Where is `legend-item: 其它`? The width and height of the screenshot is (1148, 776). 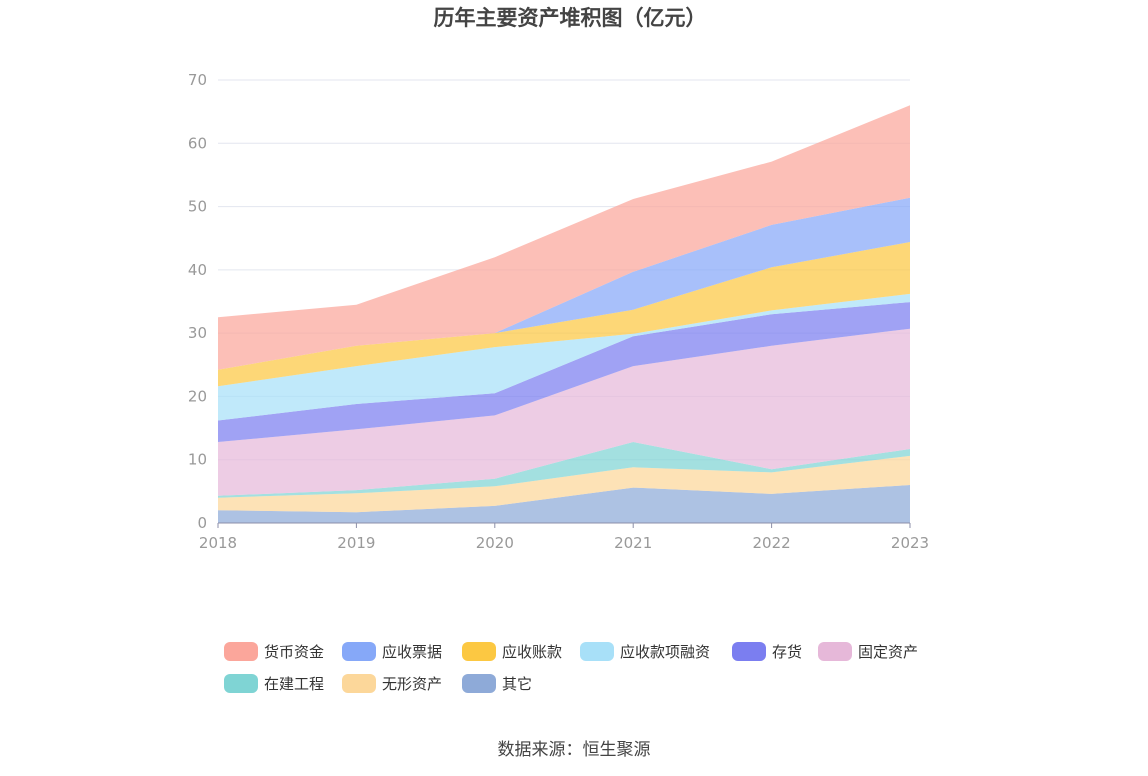 legend-item: 其它 is located at coordinates (497, 683).